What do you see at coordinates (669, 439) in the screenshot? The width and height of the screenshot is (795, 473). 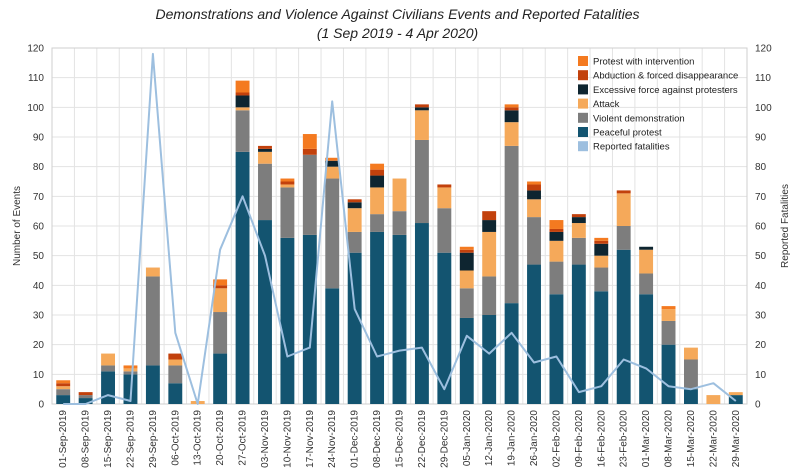 I see `x-tick-label: 08-Mar-2020` at bounding box center [669, 439].